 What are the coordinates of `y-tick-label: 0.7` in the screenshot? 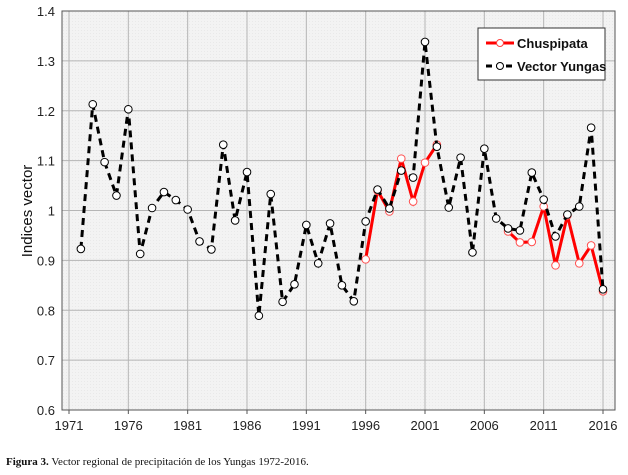 It's located at (46, 360).